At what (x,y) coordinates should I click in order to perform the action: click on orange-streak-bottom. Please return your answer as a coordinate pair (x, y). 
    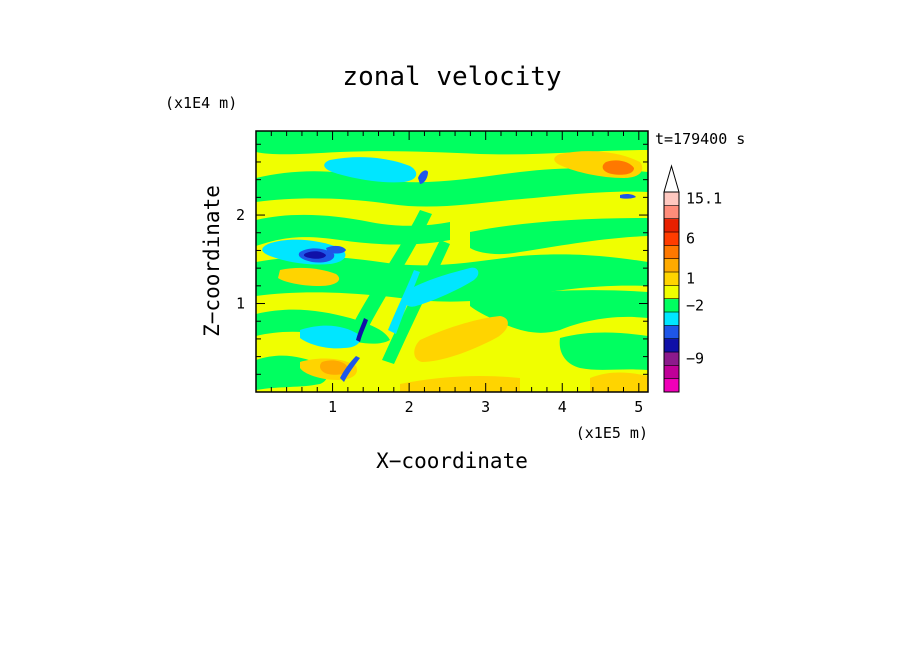
    Looking at the image, I should click on (460, 384).